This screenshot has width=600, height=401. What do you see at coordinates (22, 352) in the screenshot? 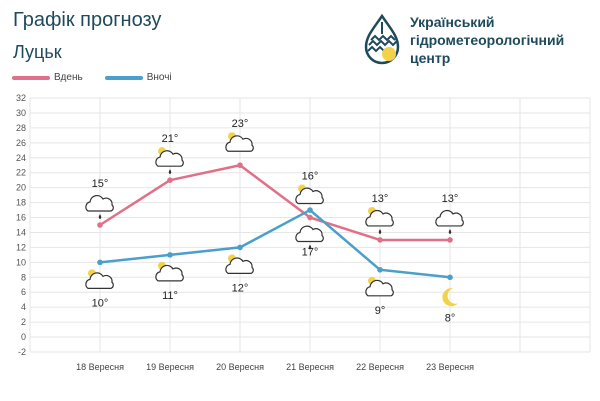
I see `y-tick-label: -2` at bounding box center [22, 352].